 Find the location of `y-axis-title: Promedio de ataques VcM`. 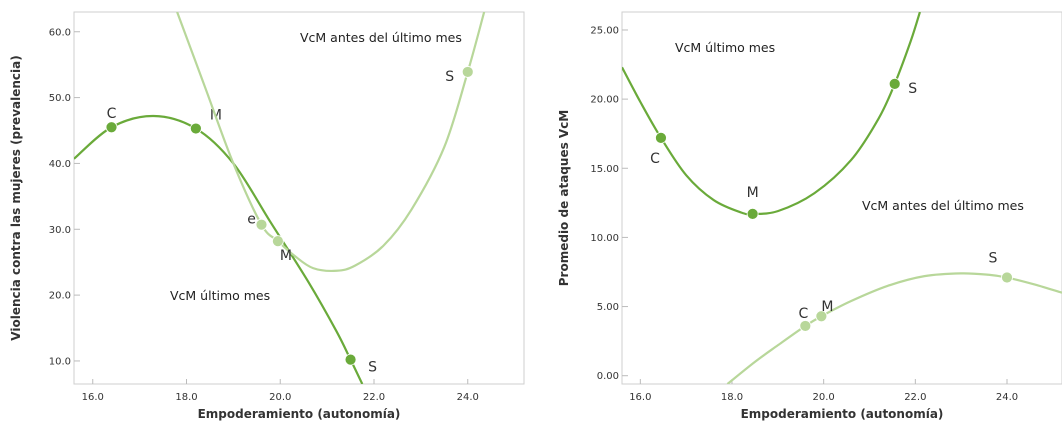

y-axis-title: Promedio de ataques VcM is located at coordinates (564, 198).